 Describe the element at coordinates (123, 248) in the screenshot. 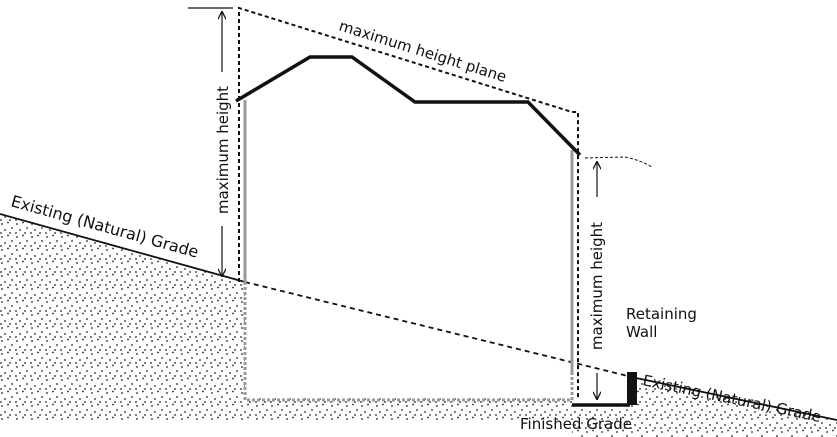

I see `existing-grade-line-left` at that location.